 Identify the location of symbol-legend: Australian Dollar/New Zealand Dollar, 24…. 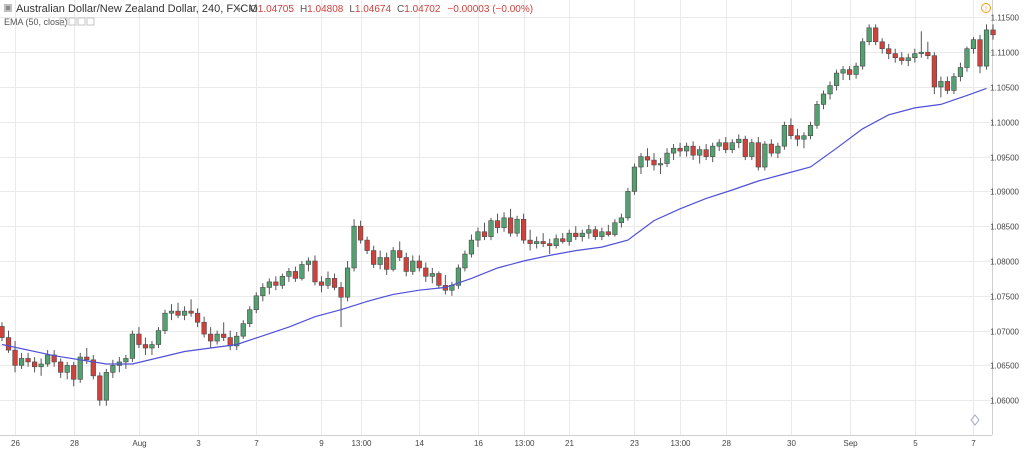
(268, 9).